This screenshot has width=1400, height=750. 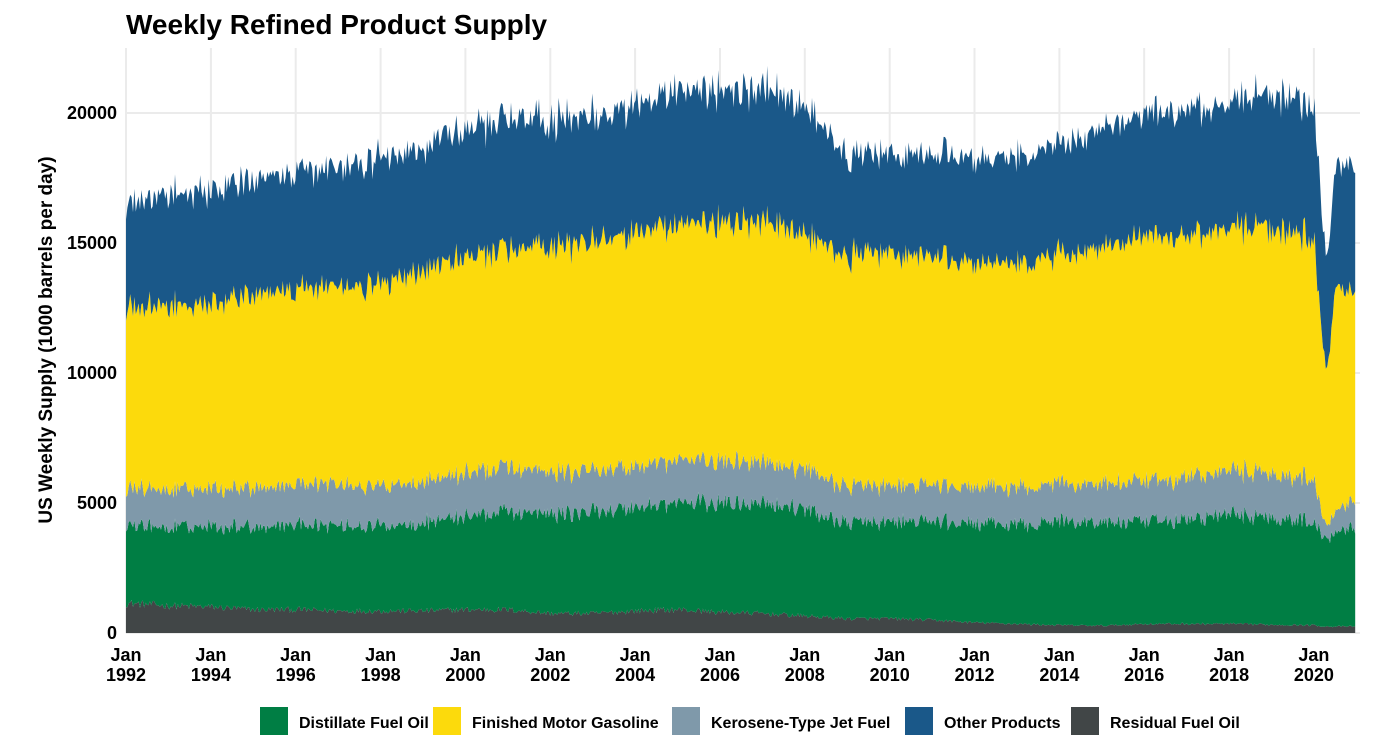 I want to click on legend-label-residual-fuel-oil: Residual Fuel Oil, so click(x=1175, y=723).